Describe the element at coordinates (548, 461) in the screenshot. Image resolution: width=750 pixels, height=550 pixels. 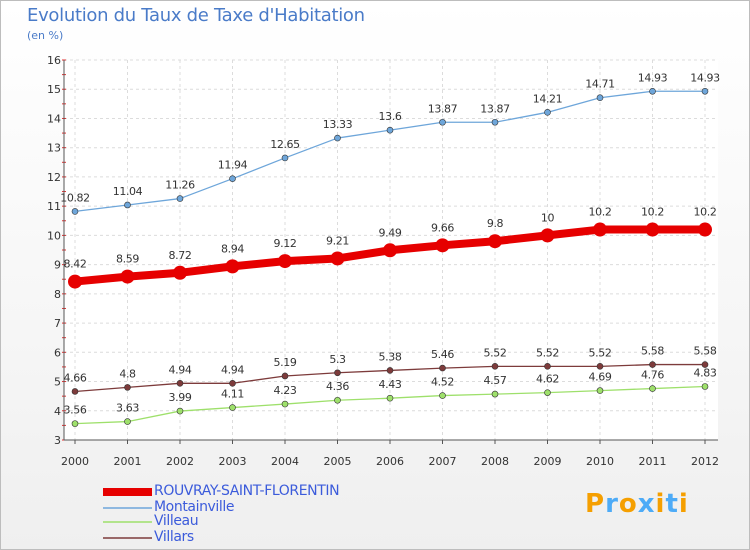
I see `x-tick-label: 2009` at that location.